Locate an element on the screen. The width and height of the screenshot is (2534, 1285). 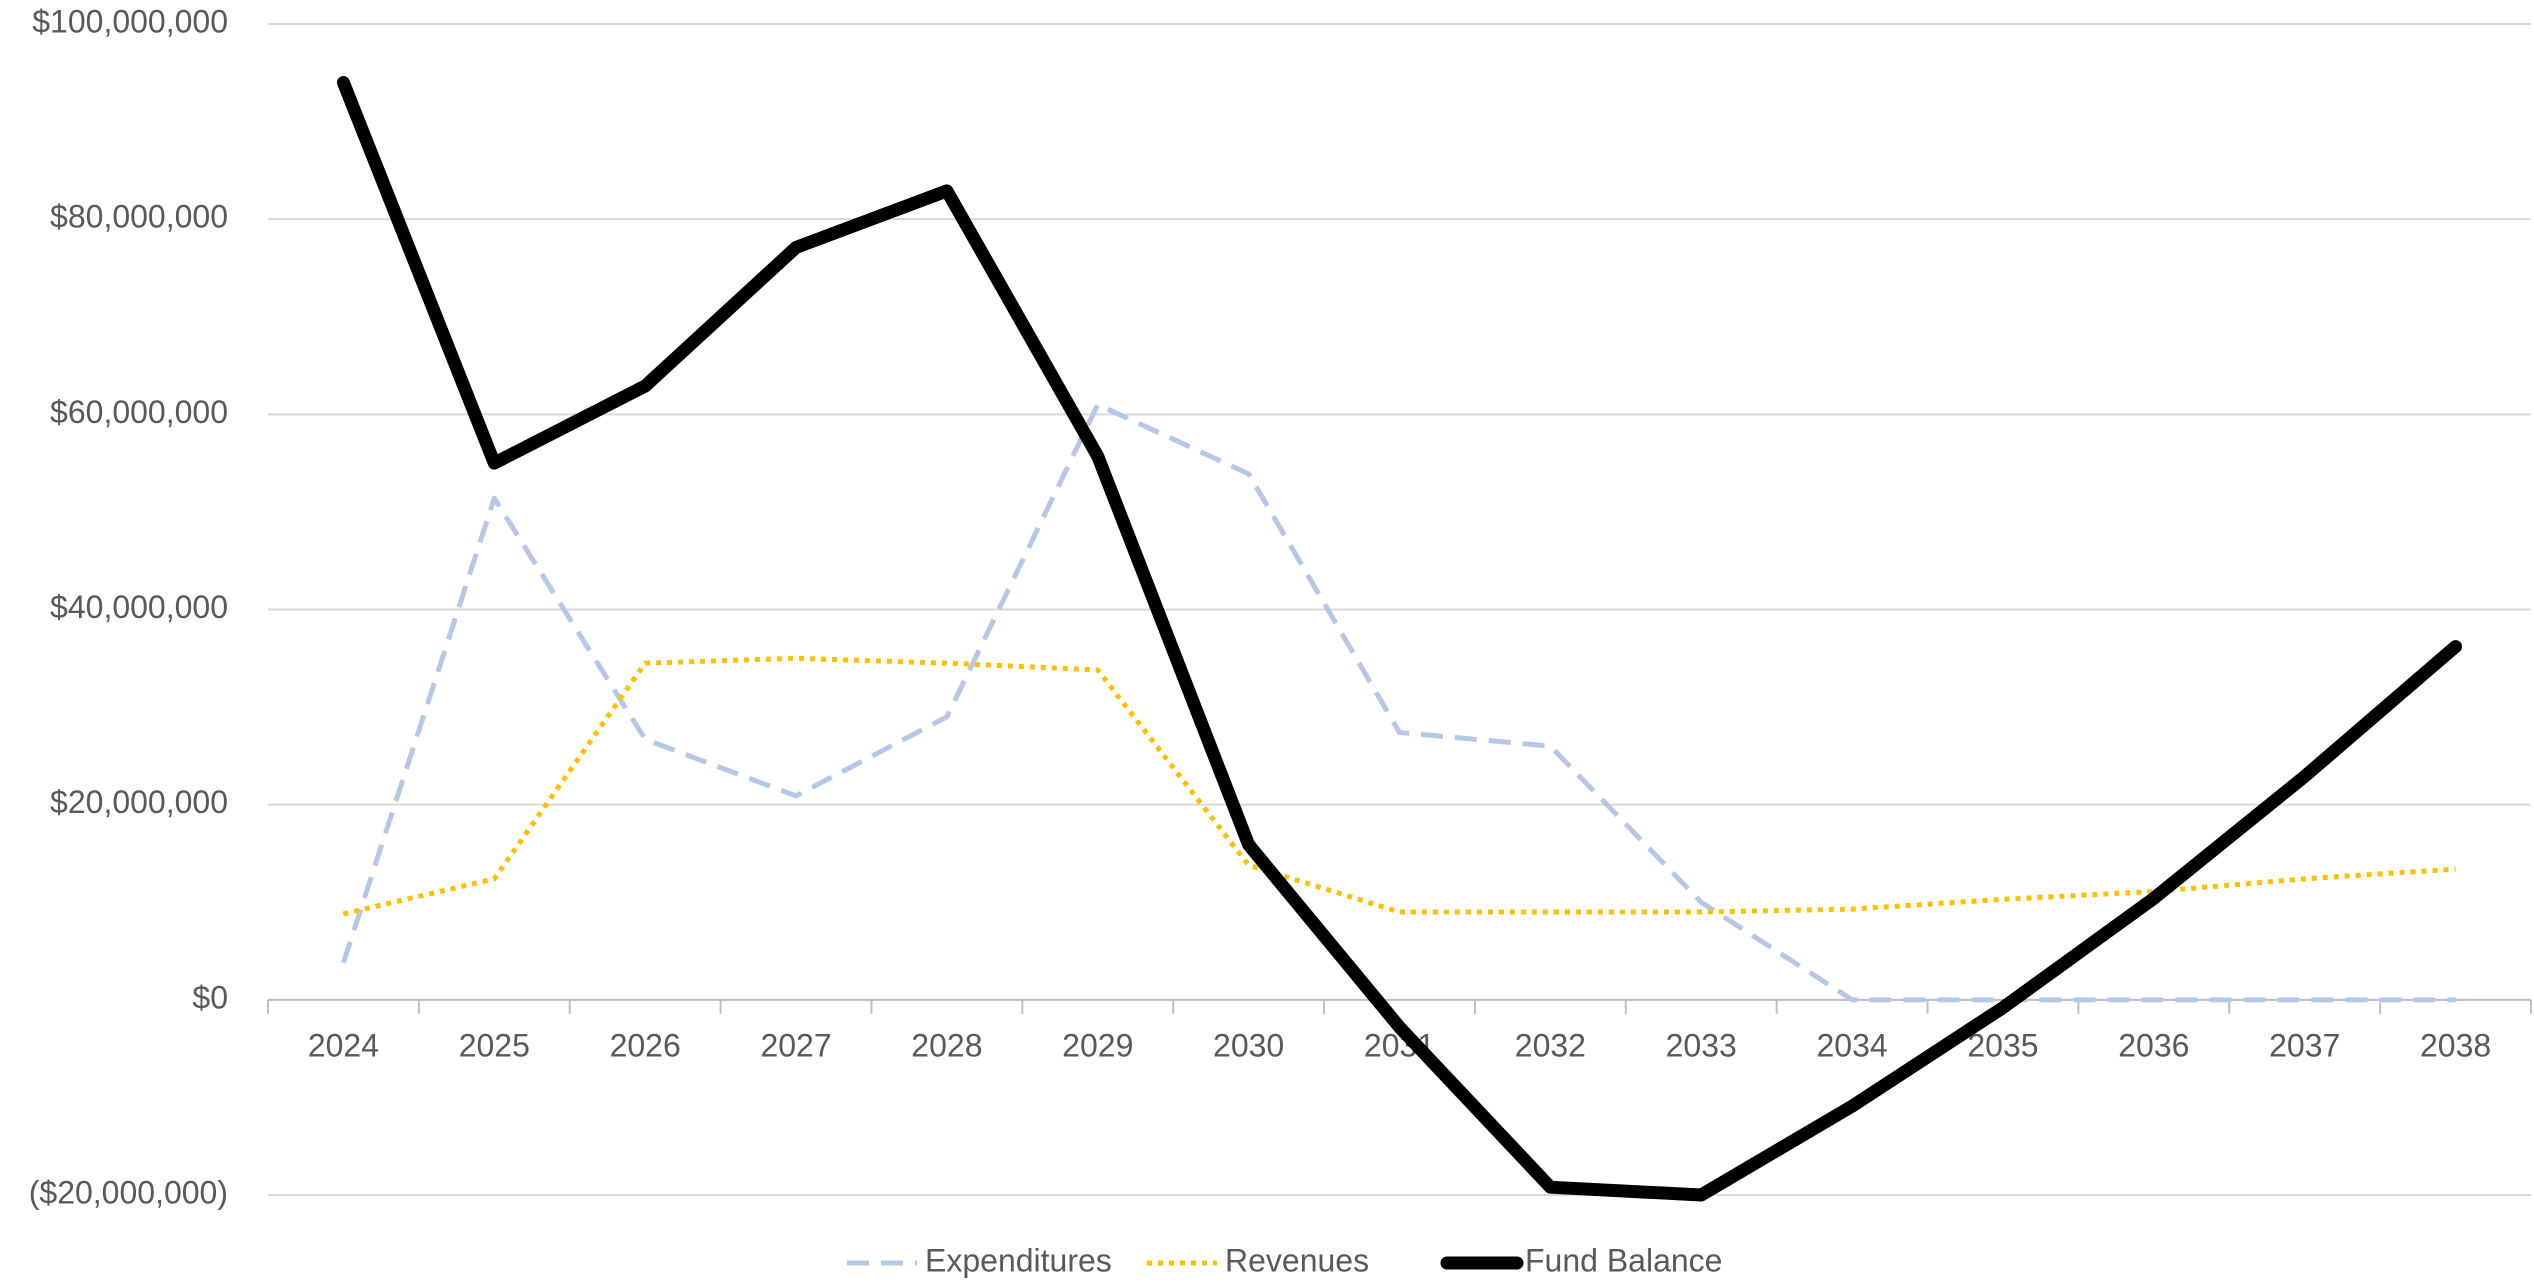
x-tick-label: 2037 is located at coordinates (2304, 1045).